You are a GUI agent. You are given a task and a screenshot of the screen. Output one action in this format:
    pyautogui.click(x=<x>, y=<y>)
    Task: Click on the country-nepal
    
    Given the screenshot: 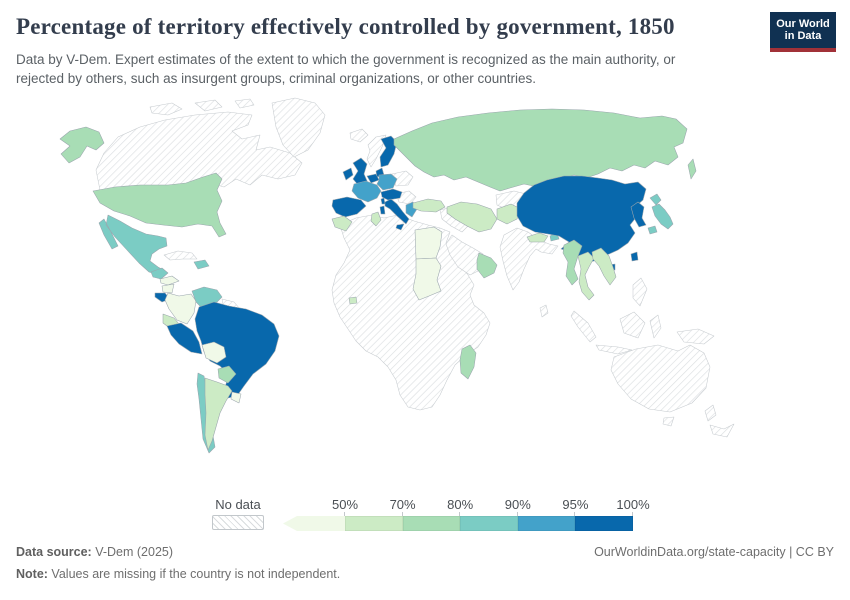 What is the action you would take?
    pyautogui.click(x=537, y=237)
    